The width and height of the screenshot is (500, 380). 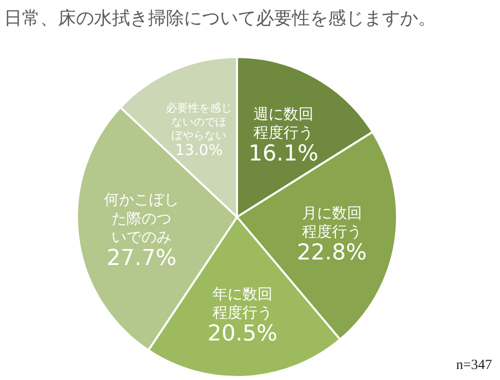 What do you see at coordinates (199, 122) in the screenshot?
I see `slice-label: 必要性を感じないのでほぼやらない` at bounding box center [199, 122].